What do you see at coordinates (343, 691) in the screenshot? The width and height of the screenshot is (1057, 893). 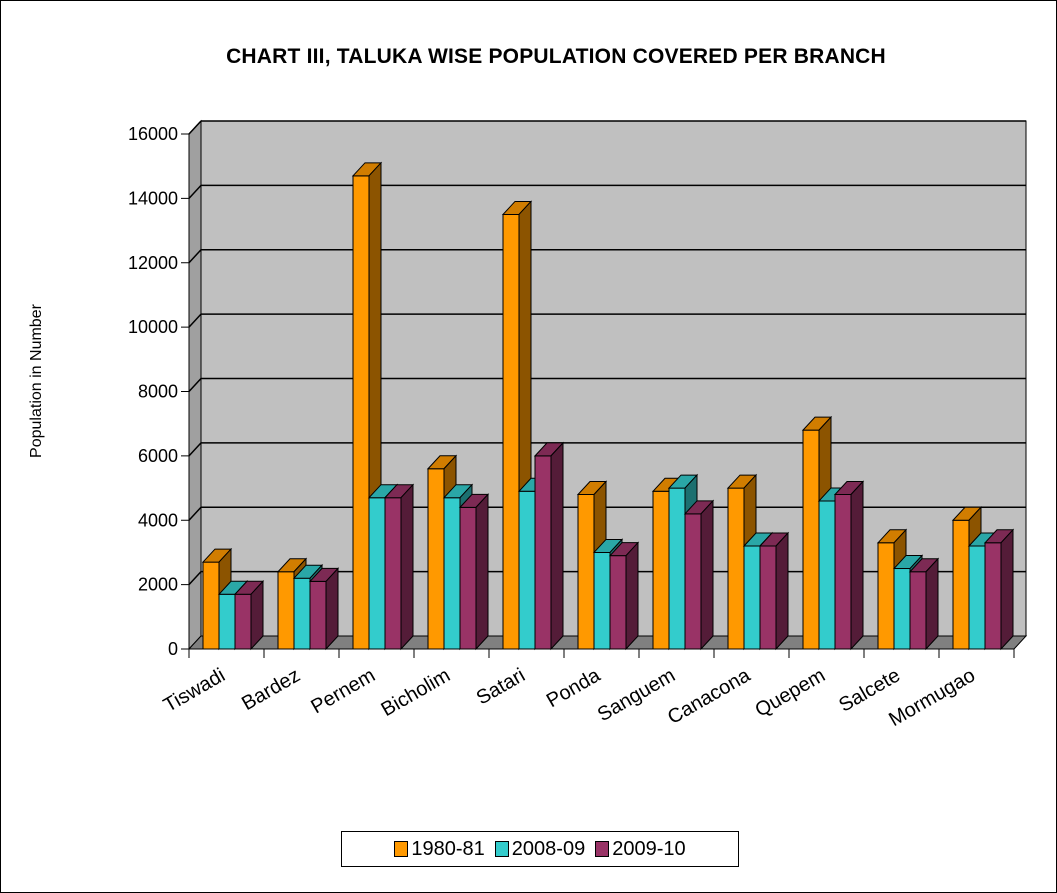 I see `x-tick-label: Pernem` at bounding box center [343, 691].